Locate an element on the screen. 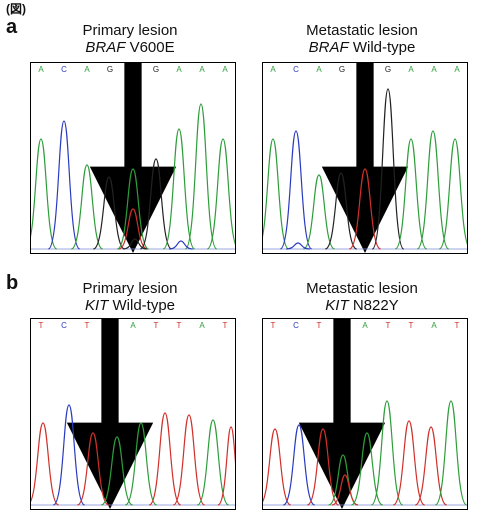 Image resolution: width=480 pixels, height=511 pixels. chart-title: Primary lesion BRAF V600E is located at coordinates (130, 39).